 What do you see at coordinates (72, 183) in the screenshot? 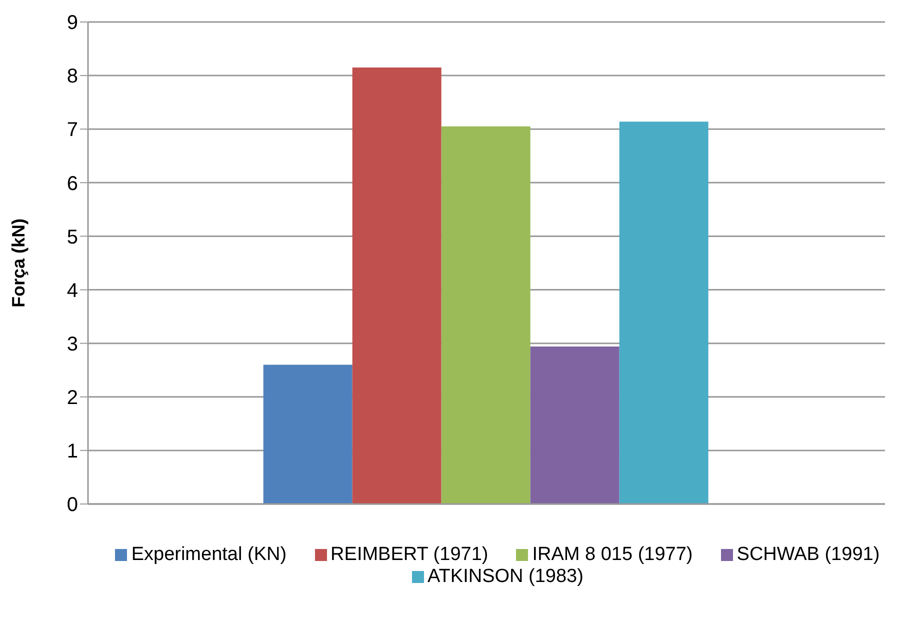
I see `y-tick-label: 6` at bounding box center [72, 183].